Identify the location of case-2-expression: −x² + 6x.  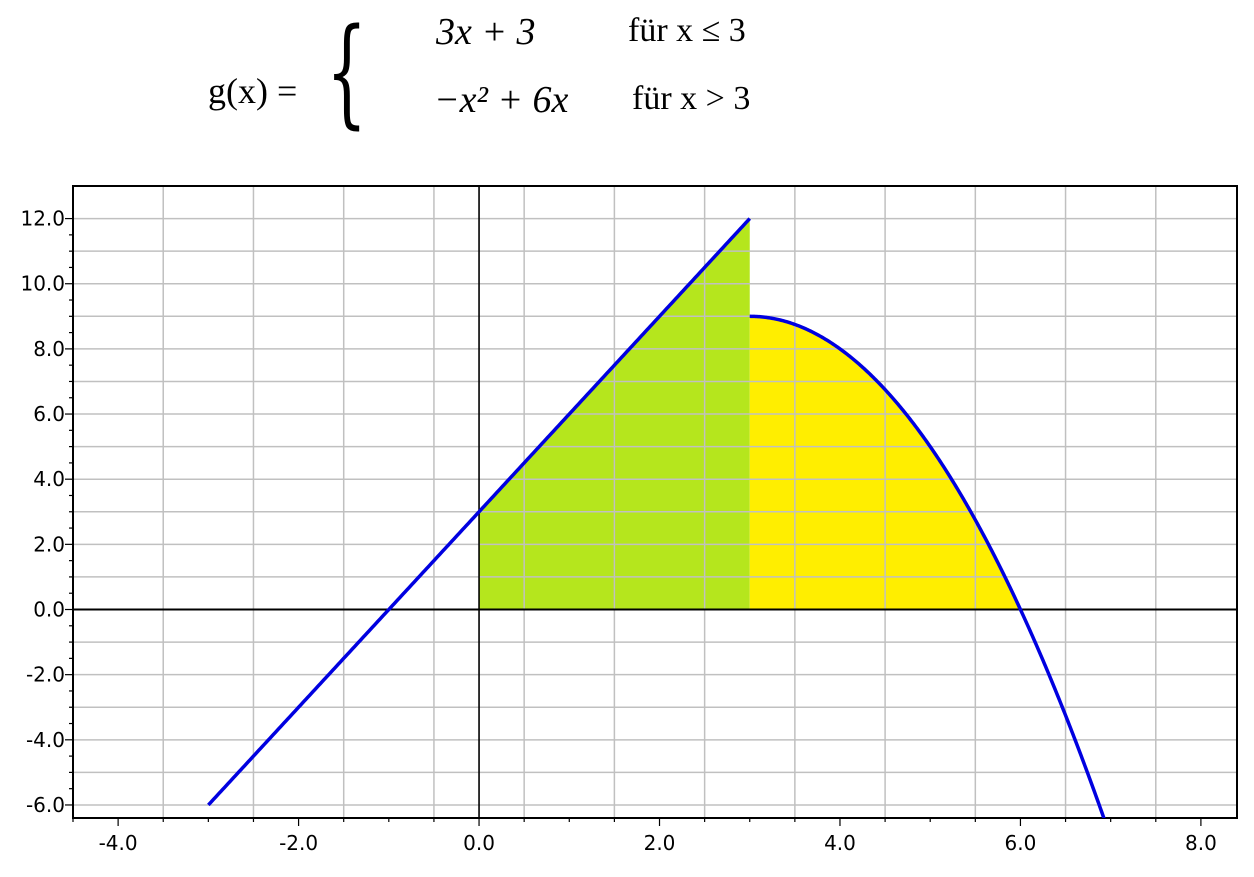
(501, 100).